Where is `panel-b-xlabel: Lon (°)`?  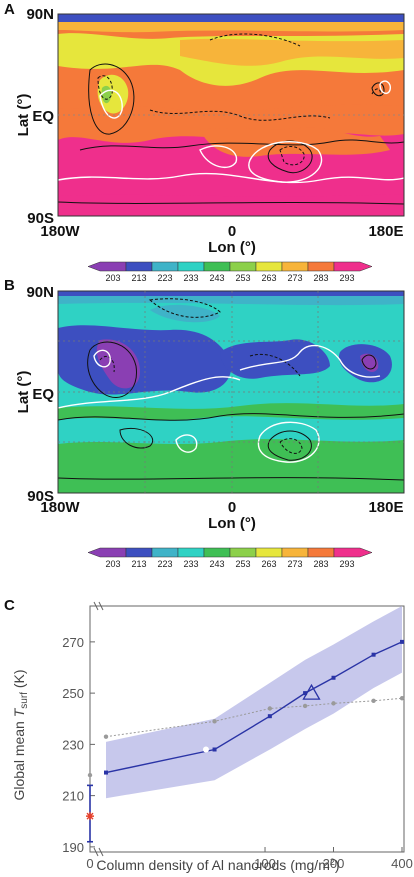 panel-b-xlabel: Lon (°) is located at coordinates (232, 523).